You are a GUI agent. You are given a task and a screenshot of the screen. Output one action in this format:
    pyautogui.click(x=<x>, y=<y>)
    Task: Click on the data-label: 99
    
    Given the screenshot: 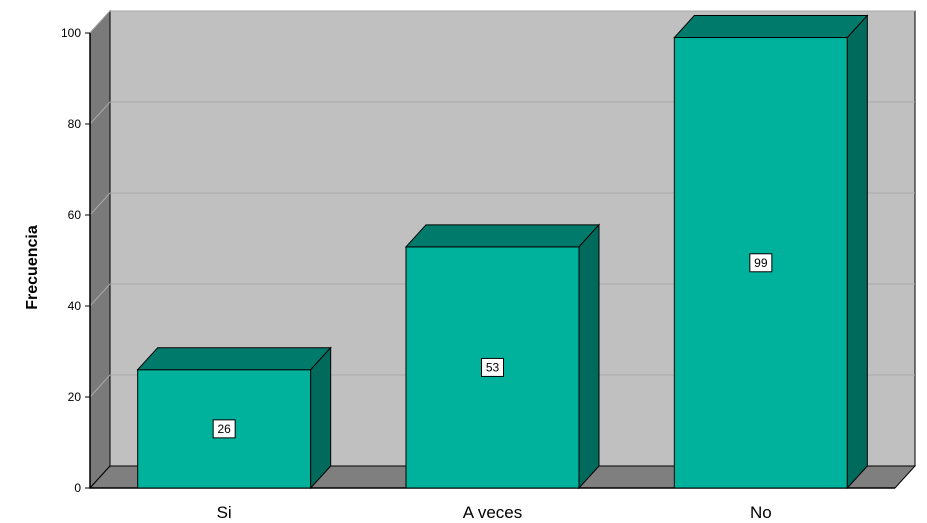 What is the action you would take?
    pyautogui.click(x=761, y=263)
    